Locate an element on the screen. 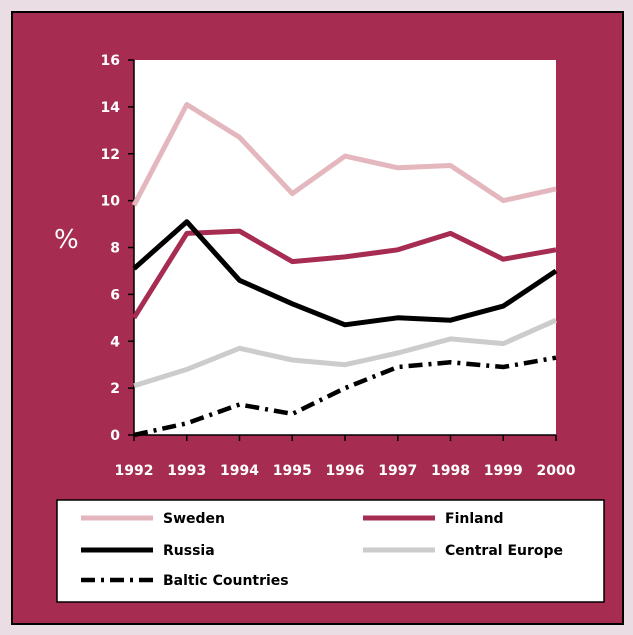 The width and height of the screenshot is (633, 635). y-tick-label: 6 is located at coordinates (115, 295).